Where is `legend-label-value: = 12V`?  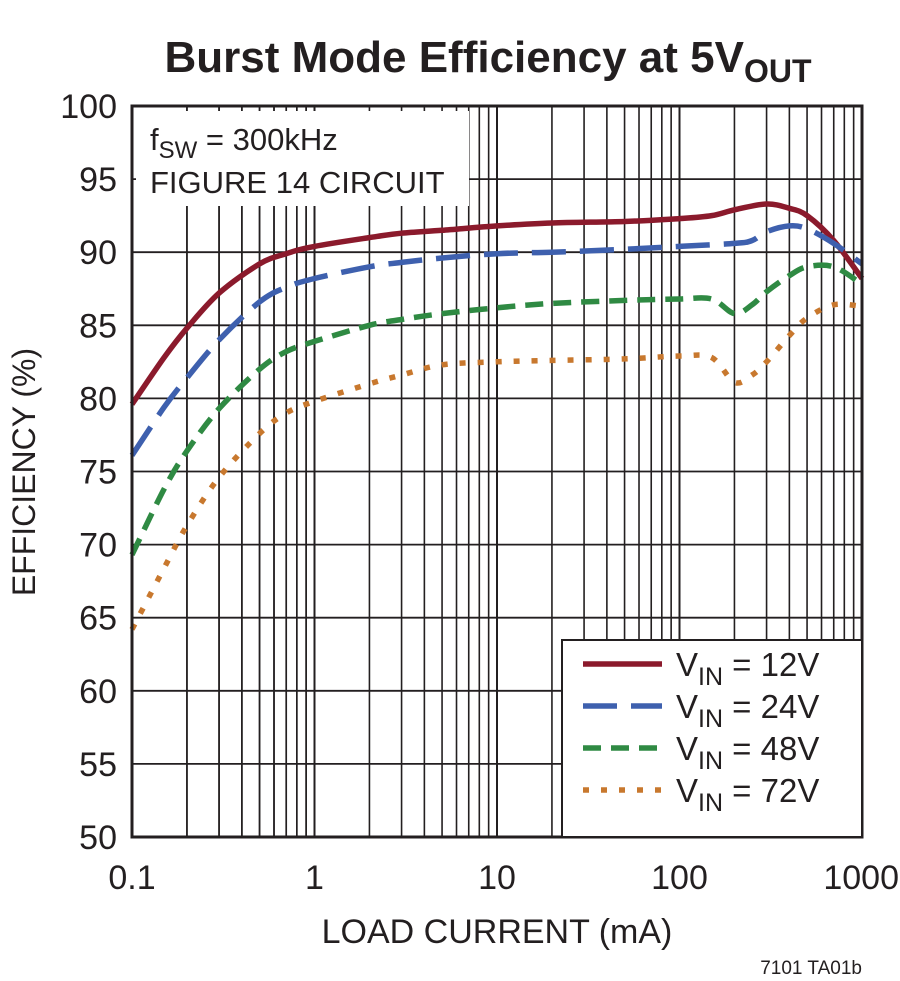 legend-label-value: = 12V is located at coordinates (771, 664).